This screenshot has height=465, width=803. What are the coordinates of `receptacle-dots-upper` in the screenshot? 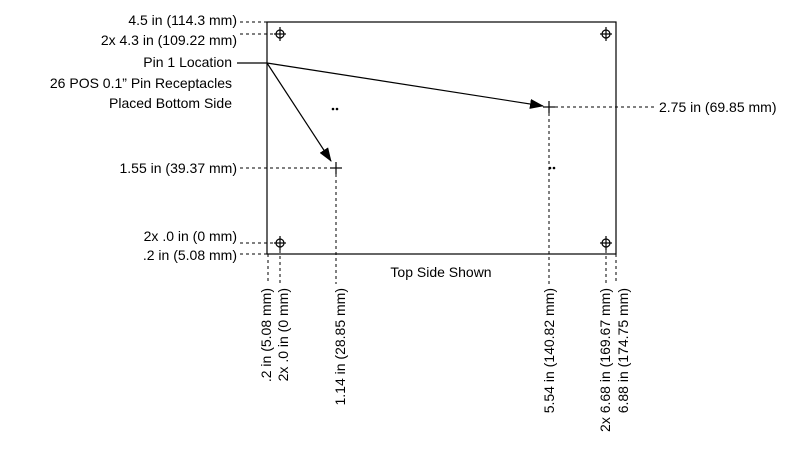 It's located at (335, 109).